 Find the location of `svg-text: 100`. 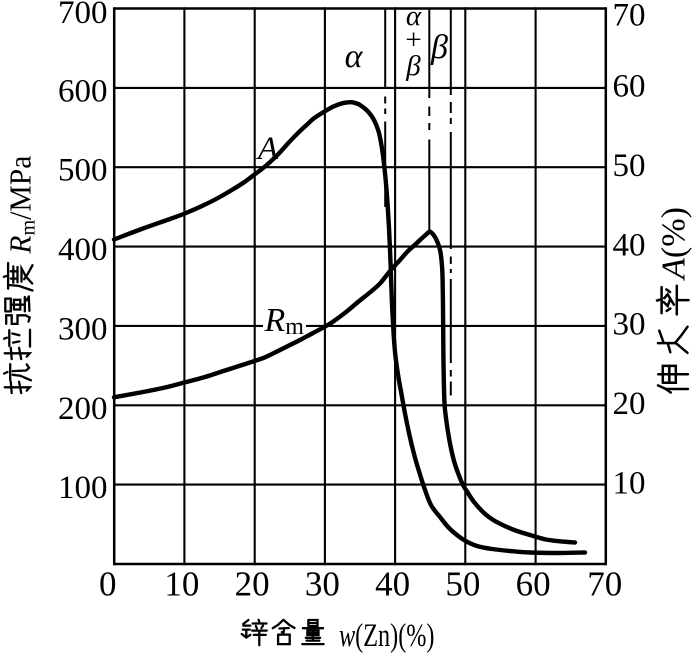

svg-text: 100 is located at coordinates (83, 488).